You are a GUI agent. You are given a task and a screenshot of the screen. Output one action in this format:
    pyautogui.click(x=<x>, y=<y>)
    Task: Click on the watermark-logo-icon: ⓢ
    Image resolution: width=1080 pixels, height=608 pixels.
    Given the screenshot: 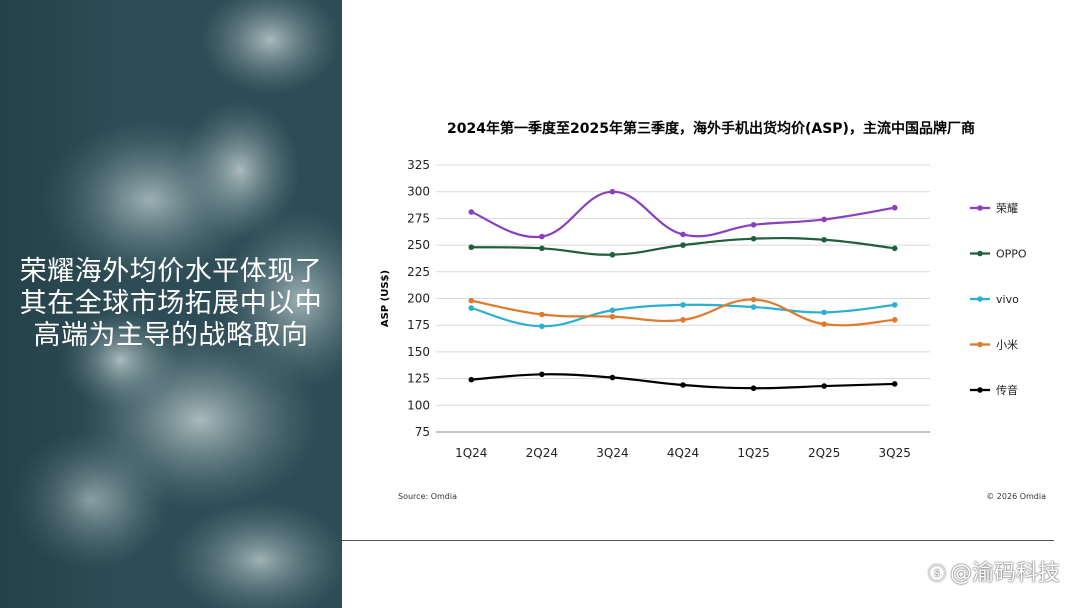 What is the action you would take?
    pyautogui.click(x=936, y=574)
    